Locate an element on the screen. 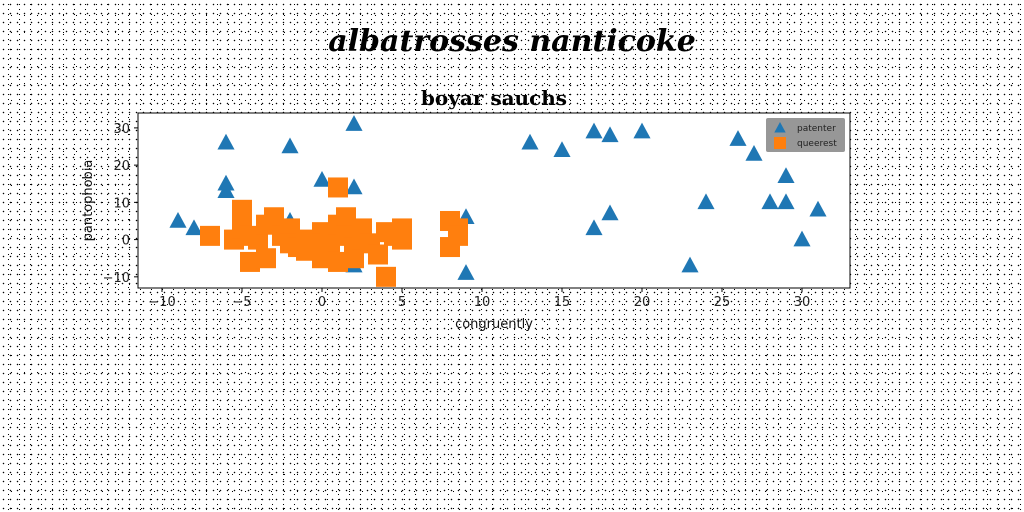  y-axis: −10 0 10 20 30 is located at coordinates (120, 204).